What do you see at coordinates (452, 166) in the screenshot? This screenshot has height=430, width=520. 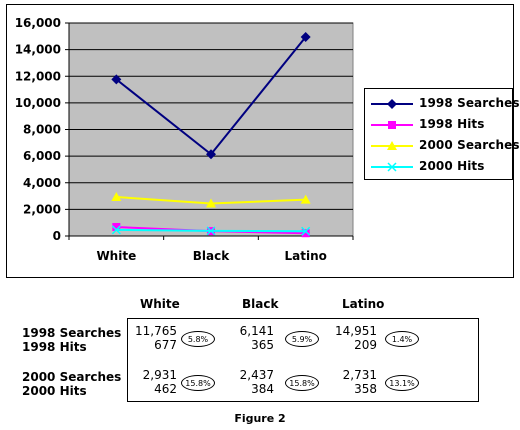 I see `legend-label: 2000 Hits` at bounding box center [452, 166].